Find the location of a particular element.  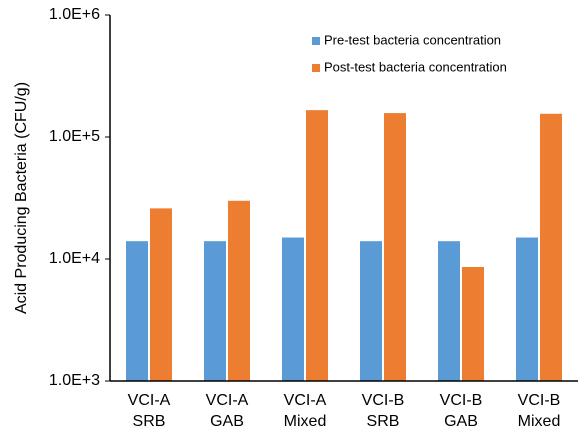

x-tick-label: VCI-B SRB is located at coordinates (383, 411).